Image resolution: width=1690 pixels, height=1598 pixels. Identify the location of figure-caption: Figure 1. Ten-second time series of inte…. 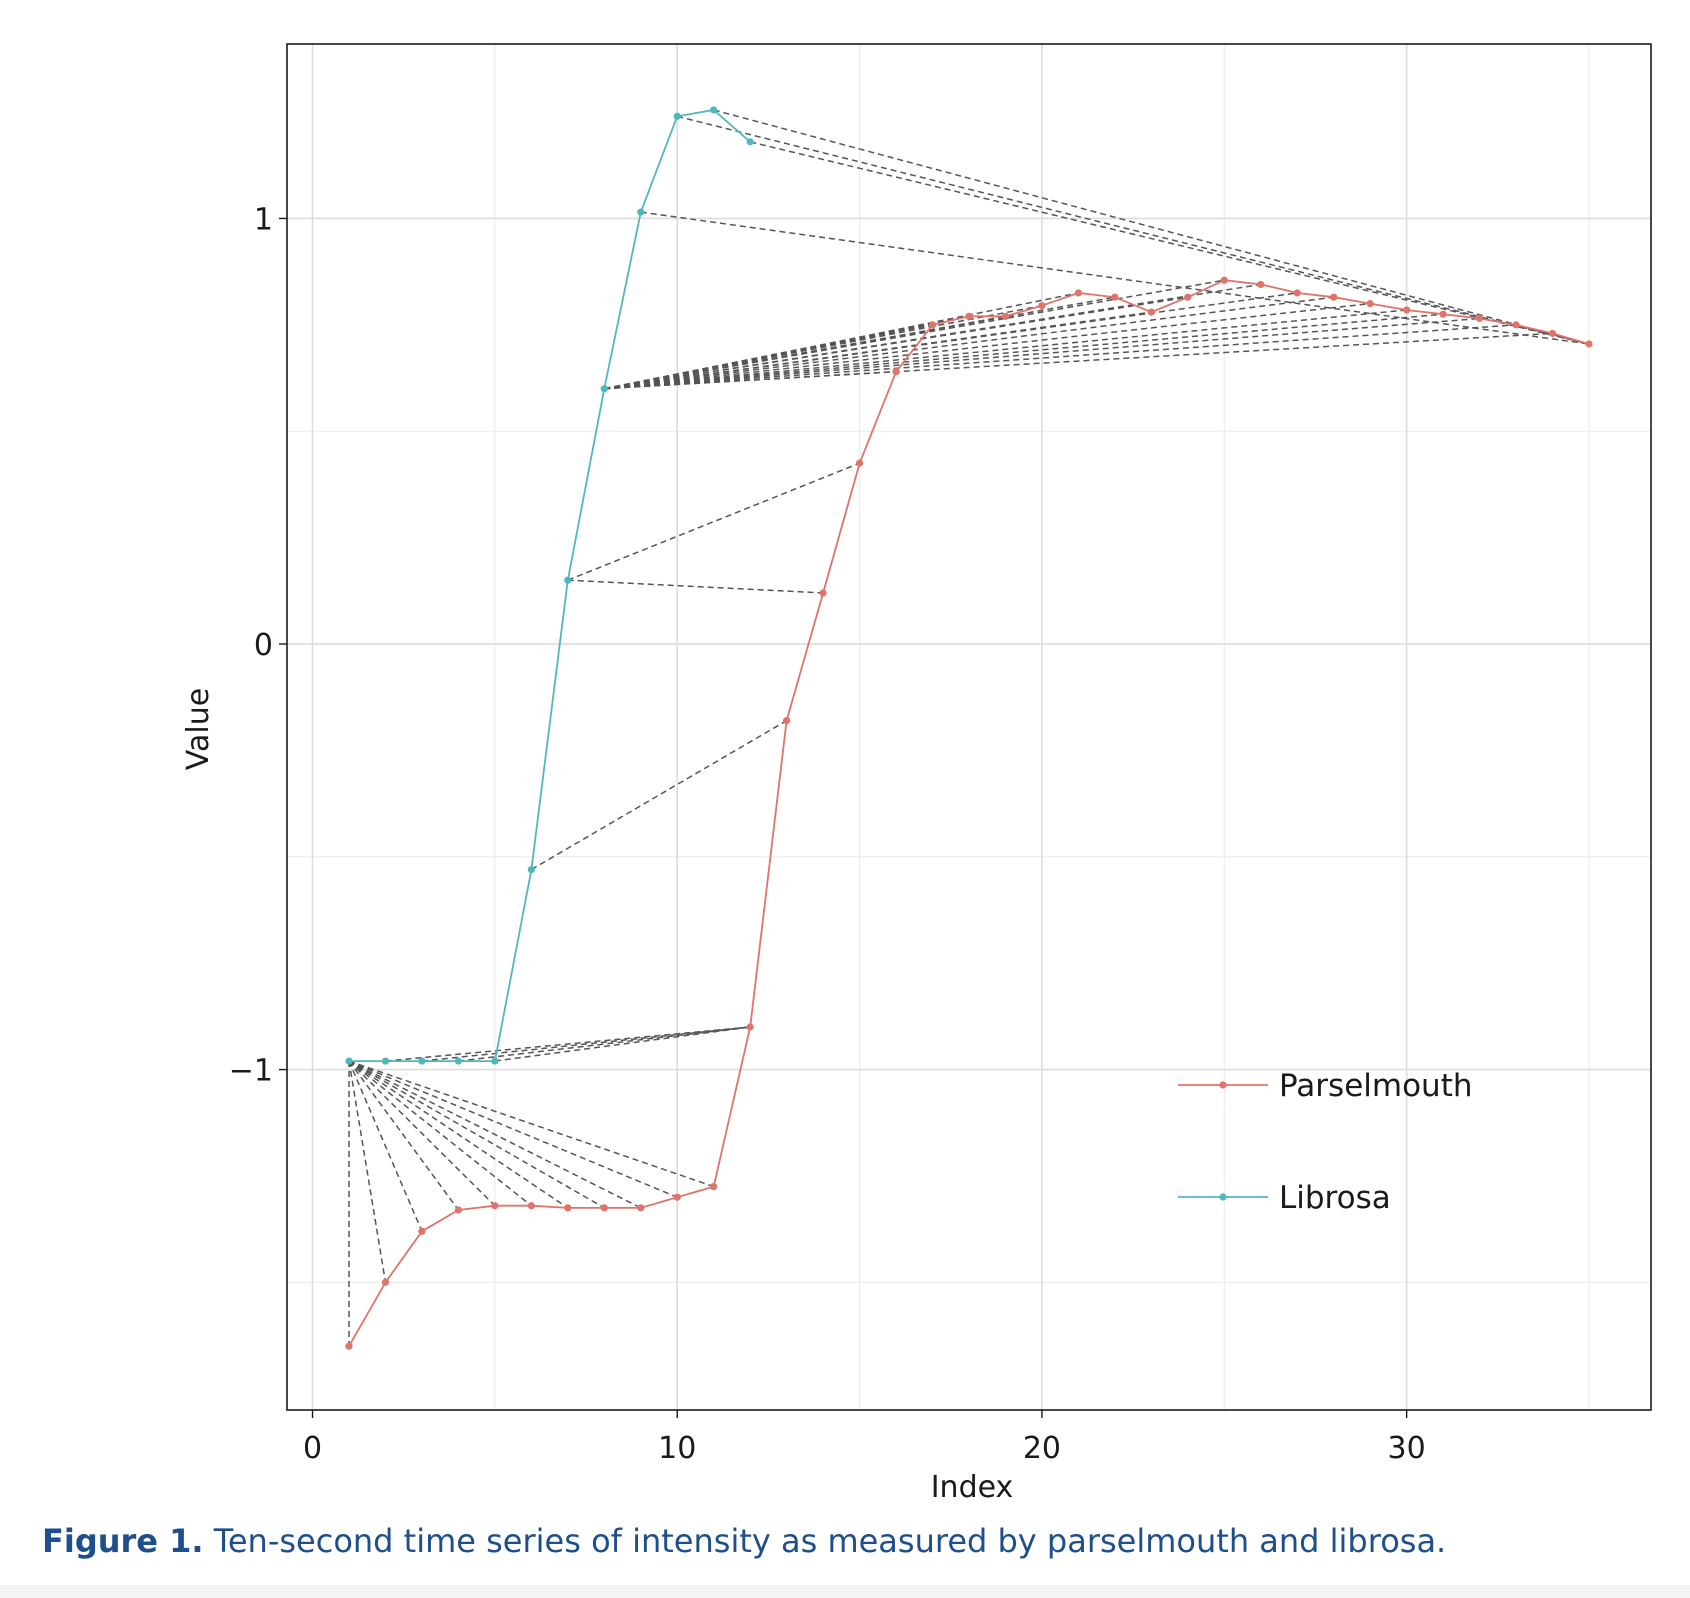
(852, 1541).